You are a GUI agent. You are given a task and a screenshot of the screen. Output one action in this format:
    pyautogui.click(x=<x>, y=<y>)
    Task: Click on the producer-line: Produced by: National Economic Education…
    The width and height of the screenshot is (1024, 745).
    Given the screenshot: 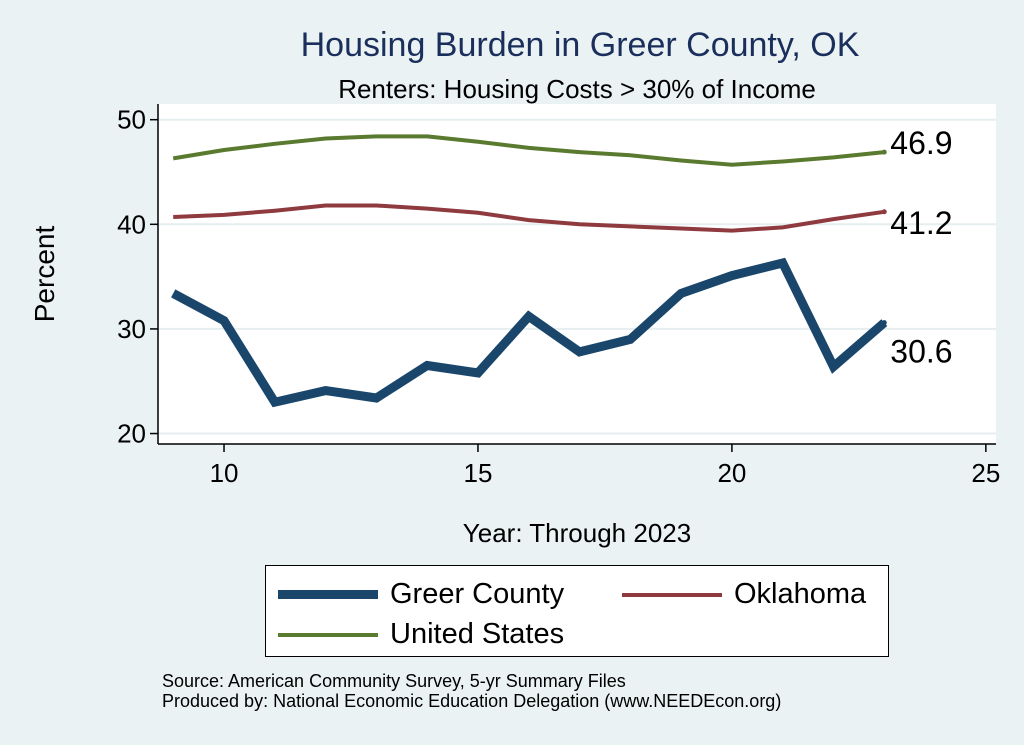 What is the action you would take?
    pyautogui.click(x=472, y=701)
    